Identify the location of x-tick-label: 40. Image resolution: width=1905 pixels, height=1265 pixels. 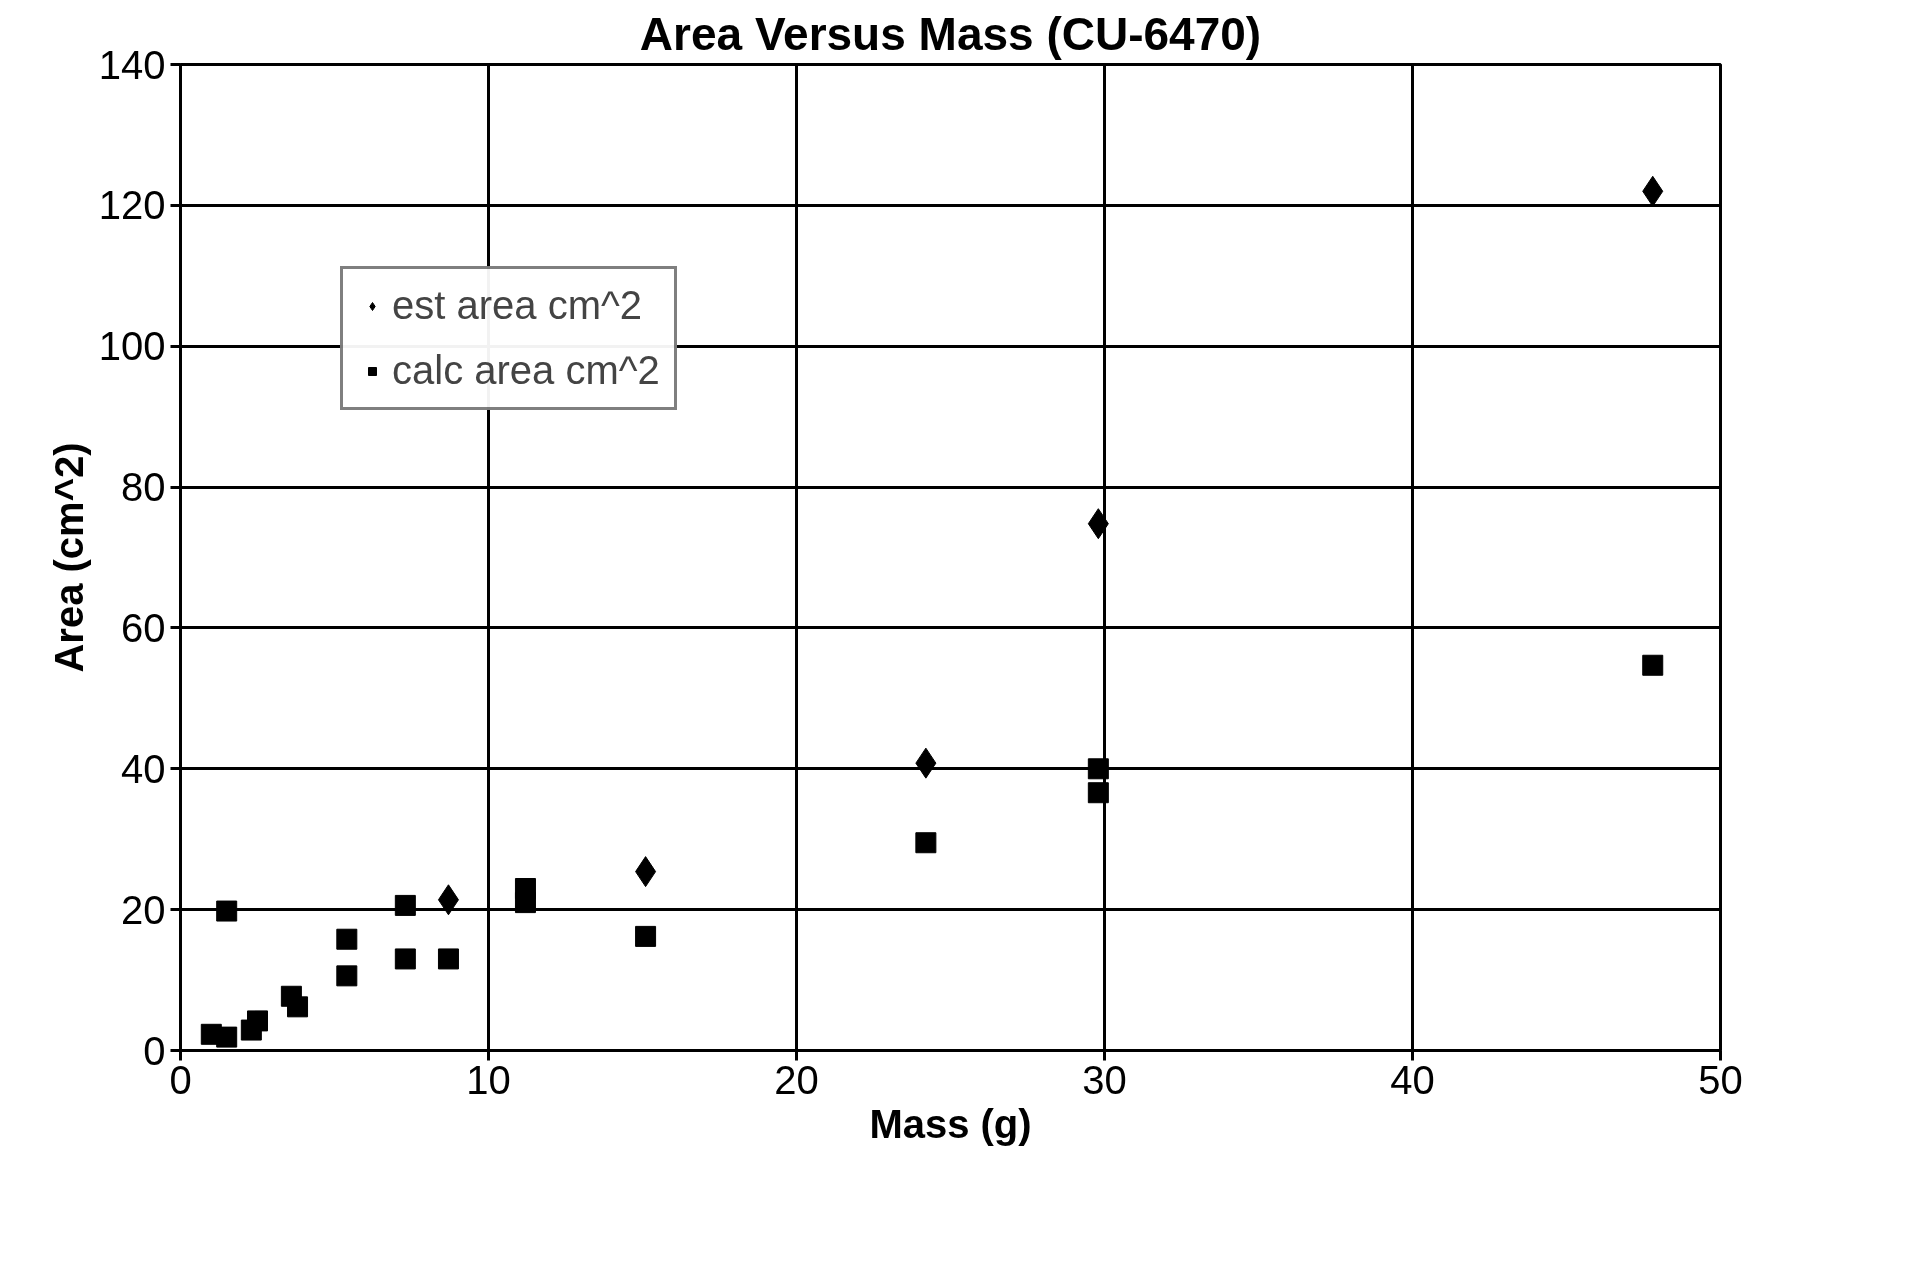
(1412, 1079).